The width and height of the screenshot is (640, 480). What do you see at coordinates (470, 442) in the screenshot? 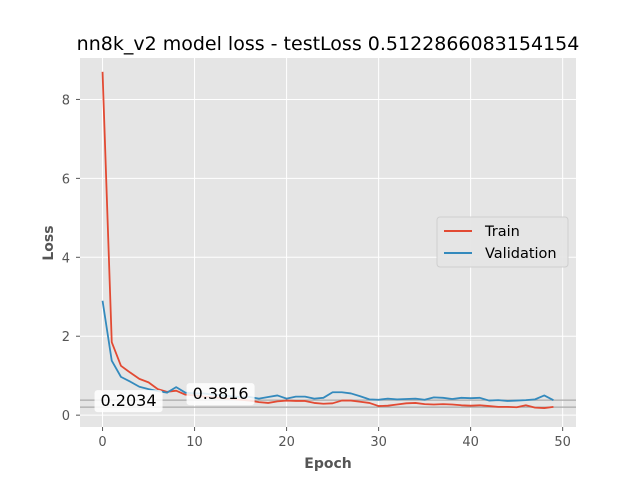
I see `x-tick-label: 40` at bounding box center [470, 442].